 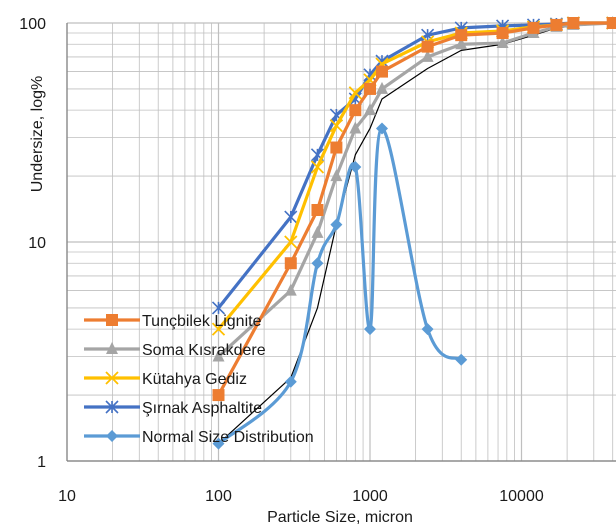 What do you see at coordinates (194, 379) in the screenshot?
I see `legend-label: Kütahya Gediz` at bounding box center [194, 379].